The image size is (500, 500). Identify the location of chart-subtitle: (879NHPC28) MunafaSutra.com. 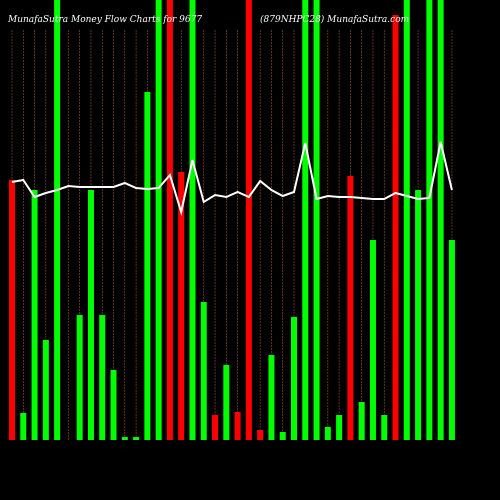
(334, 19).